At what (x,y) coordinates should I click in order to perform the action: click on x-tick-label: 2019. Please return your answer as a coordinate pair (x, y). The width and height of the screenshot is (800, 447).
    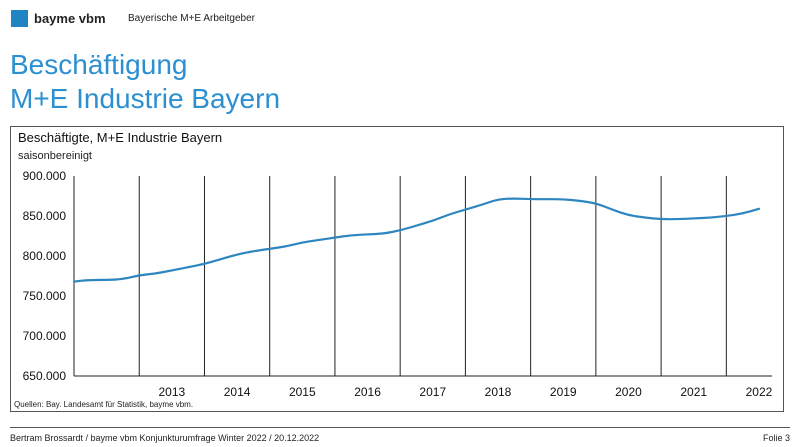
    Looking at the image, I should click on (563, 392).